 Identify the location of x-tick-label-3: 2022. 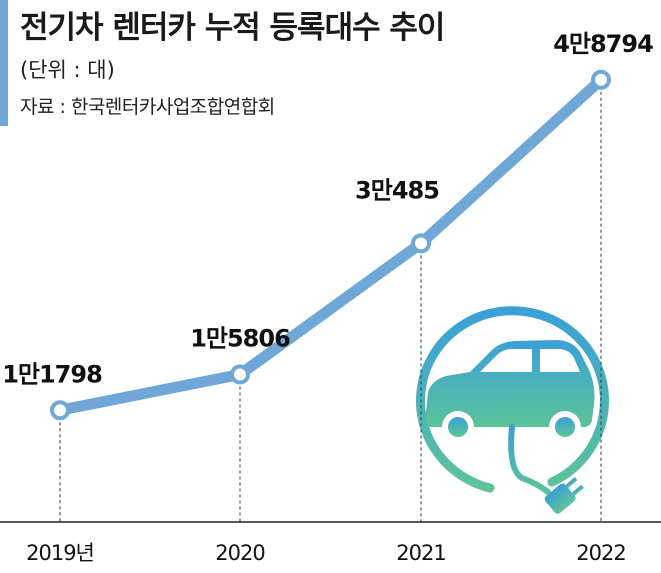
(600, 553).